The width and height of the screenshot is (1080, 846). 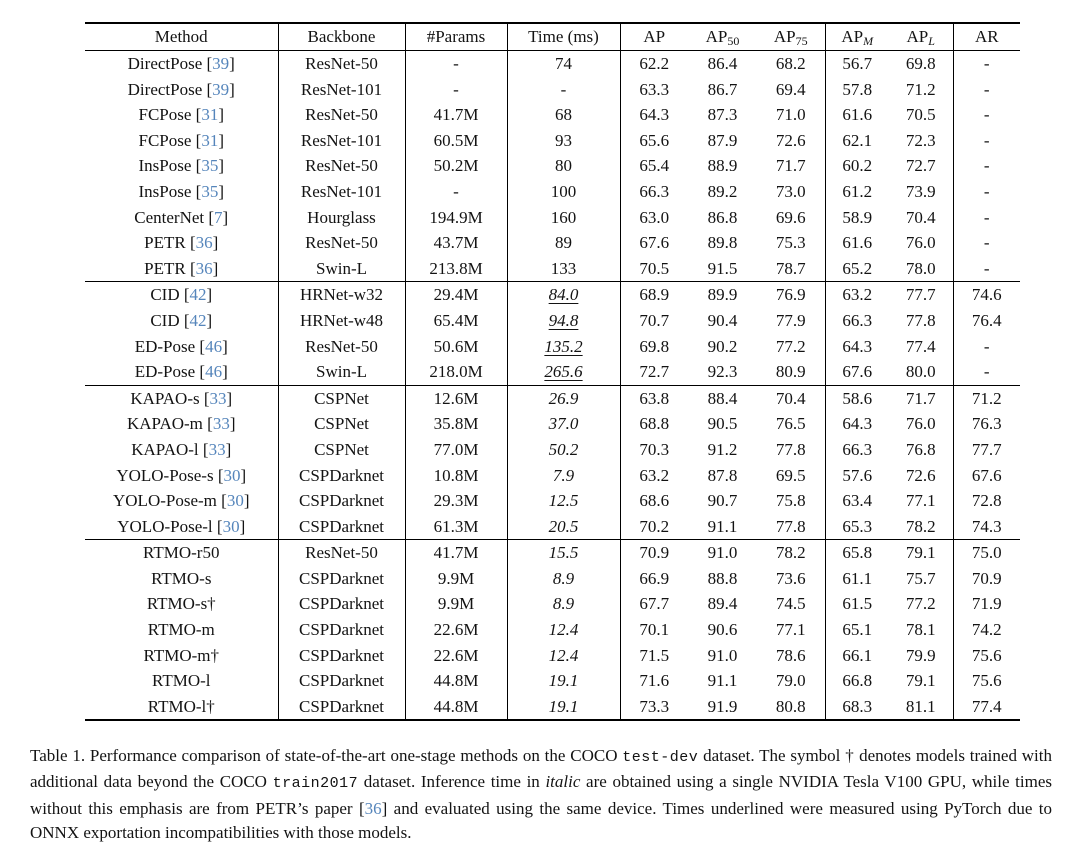 What do you see at coordinates (181, 630) in the screenshot?
I see `cell-method: RTMO-m` at bounding box center [181, 630].